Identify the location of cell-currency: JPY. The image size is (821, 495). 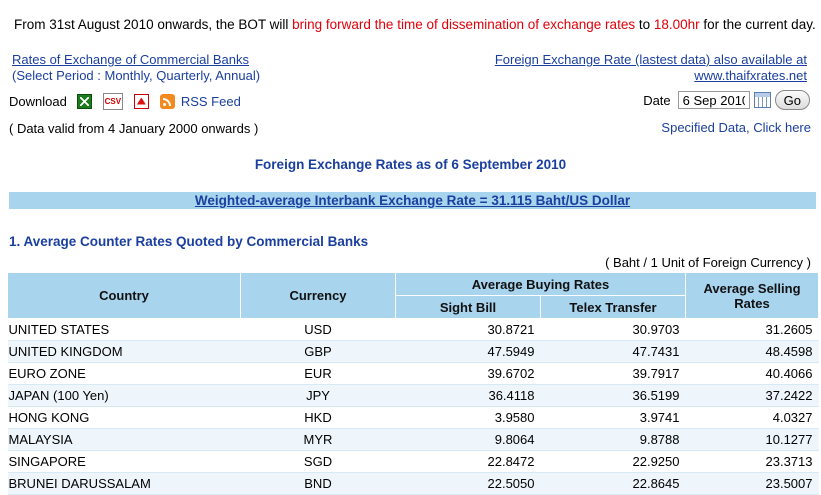
(318, 395).